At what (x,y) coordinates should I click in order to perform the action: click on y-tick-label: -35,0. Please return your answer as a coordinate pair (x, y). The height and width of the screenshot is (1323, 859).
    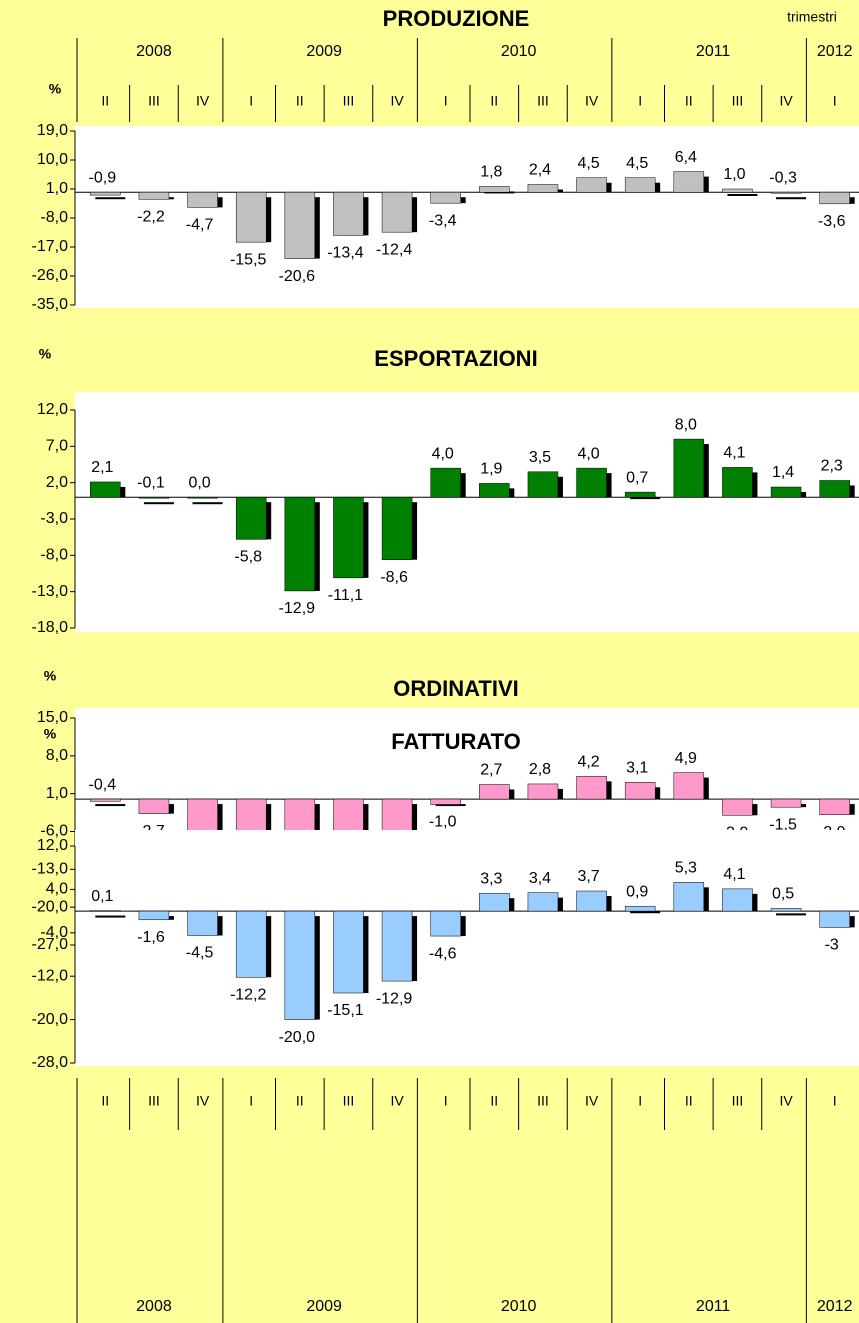
    Looking at the image, I should click on (50, 304).